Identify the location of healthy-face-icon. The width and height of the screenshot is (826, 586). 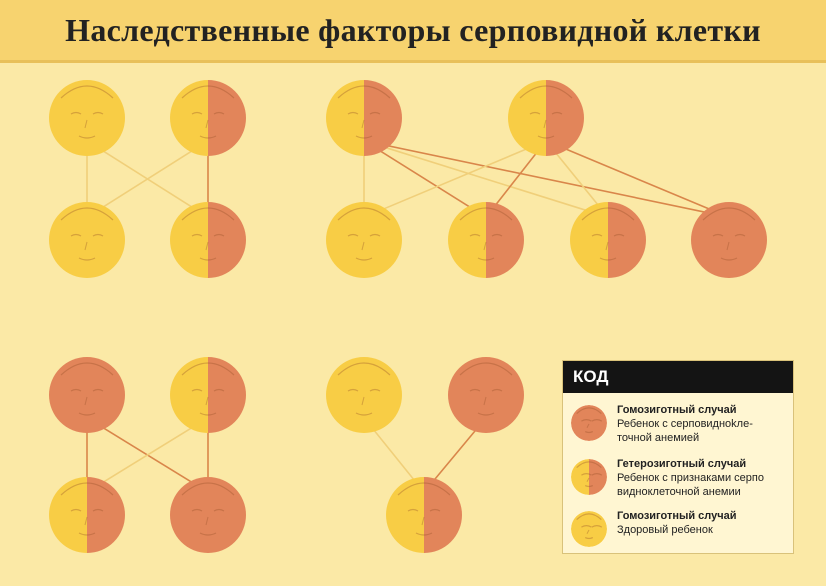
(589, 529).